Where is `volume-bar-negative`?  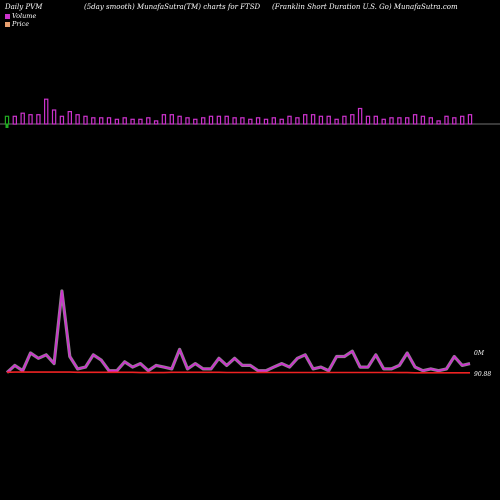 volume-bar-negative is located at coordinates (7, 126).